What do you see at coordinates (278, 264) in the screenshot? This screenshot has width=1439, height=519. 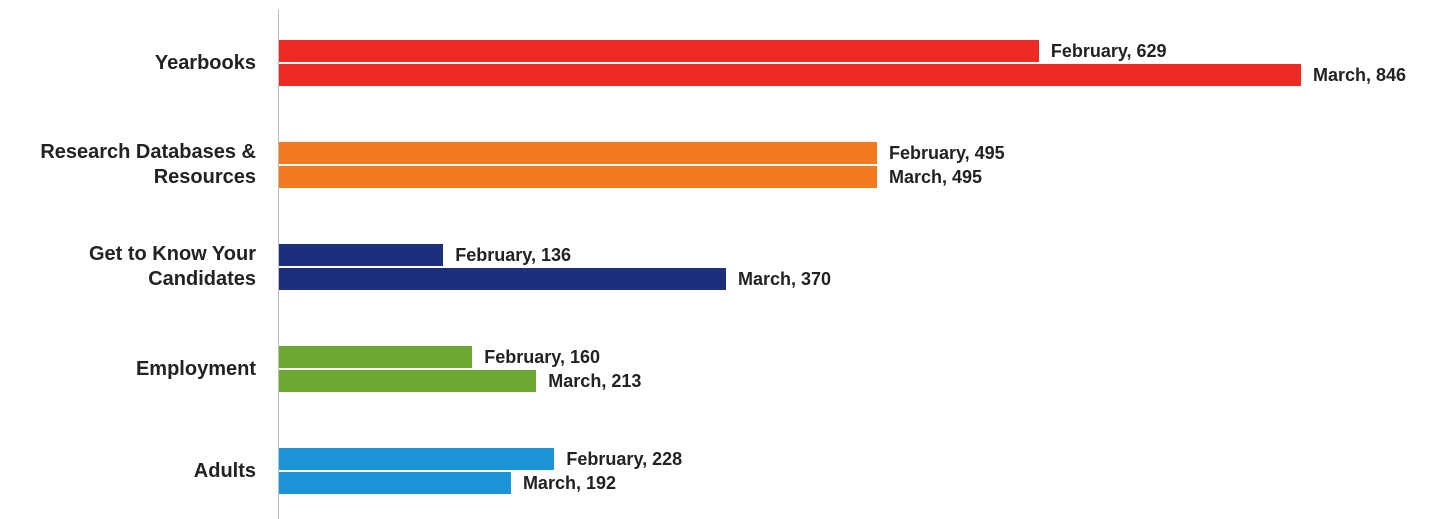 I see `axis-line` at bounding box center [278, 264].